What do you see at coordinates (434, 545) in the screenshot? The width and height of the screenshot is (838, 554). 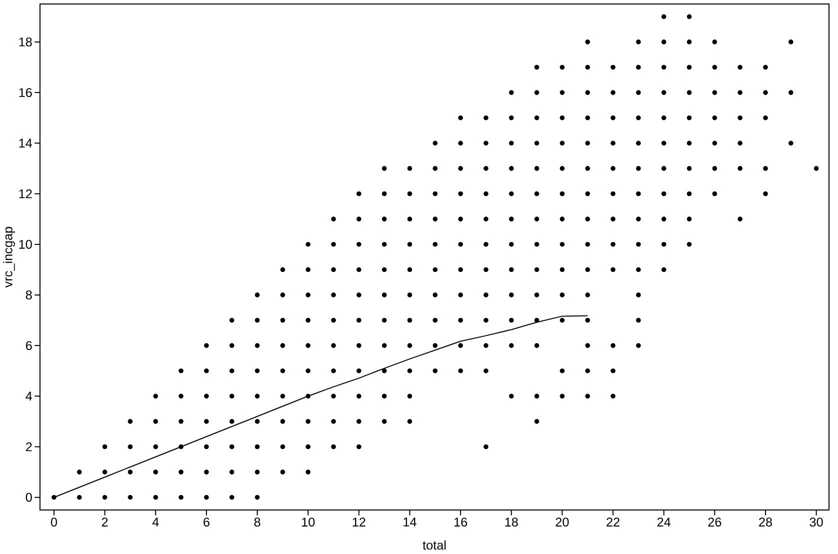 I see `x-axis-title: total` at bounding box center [434, 545].